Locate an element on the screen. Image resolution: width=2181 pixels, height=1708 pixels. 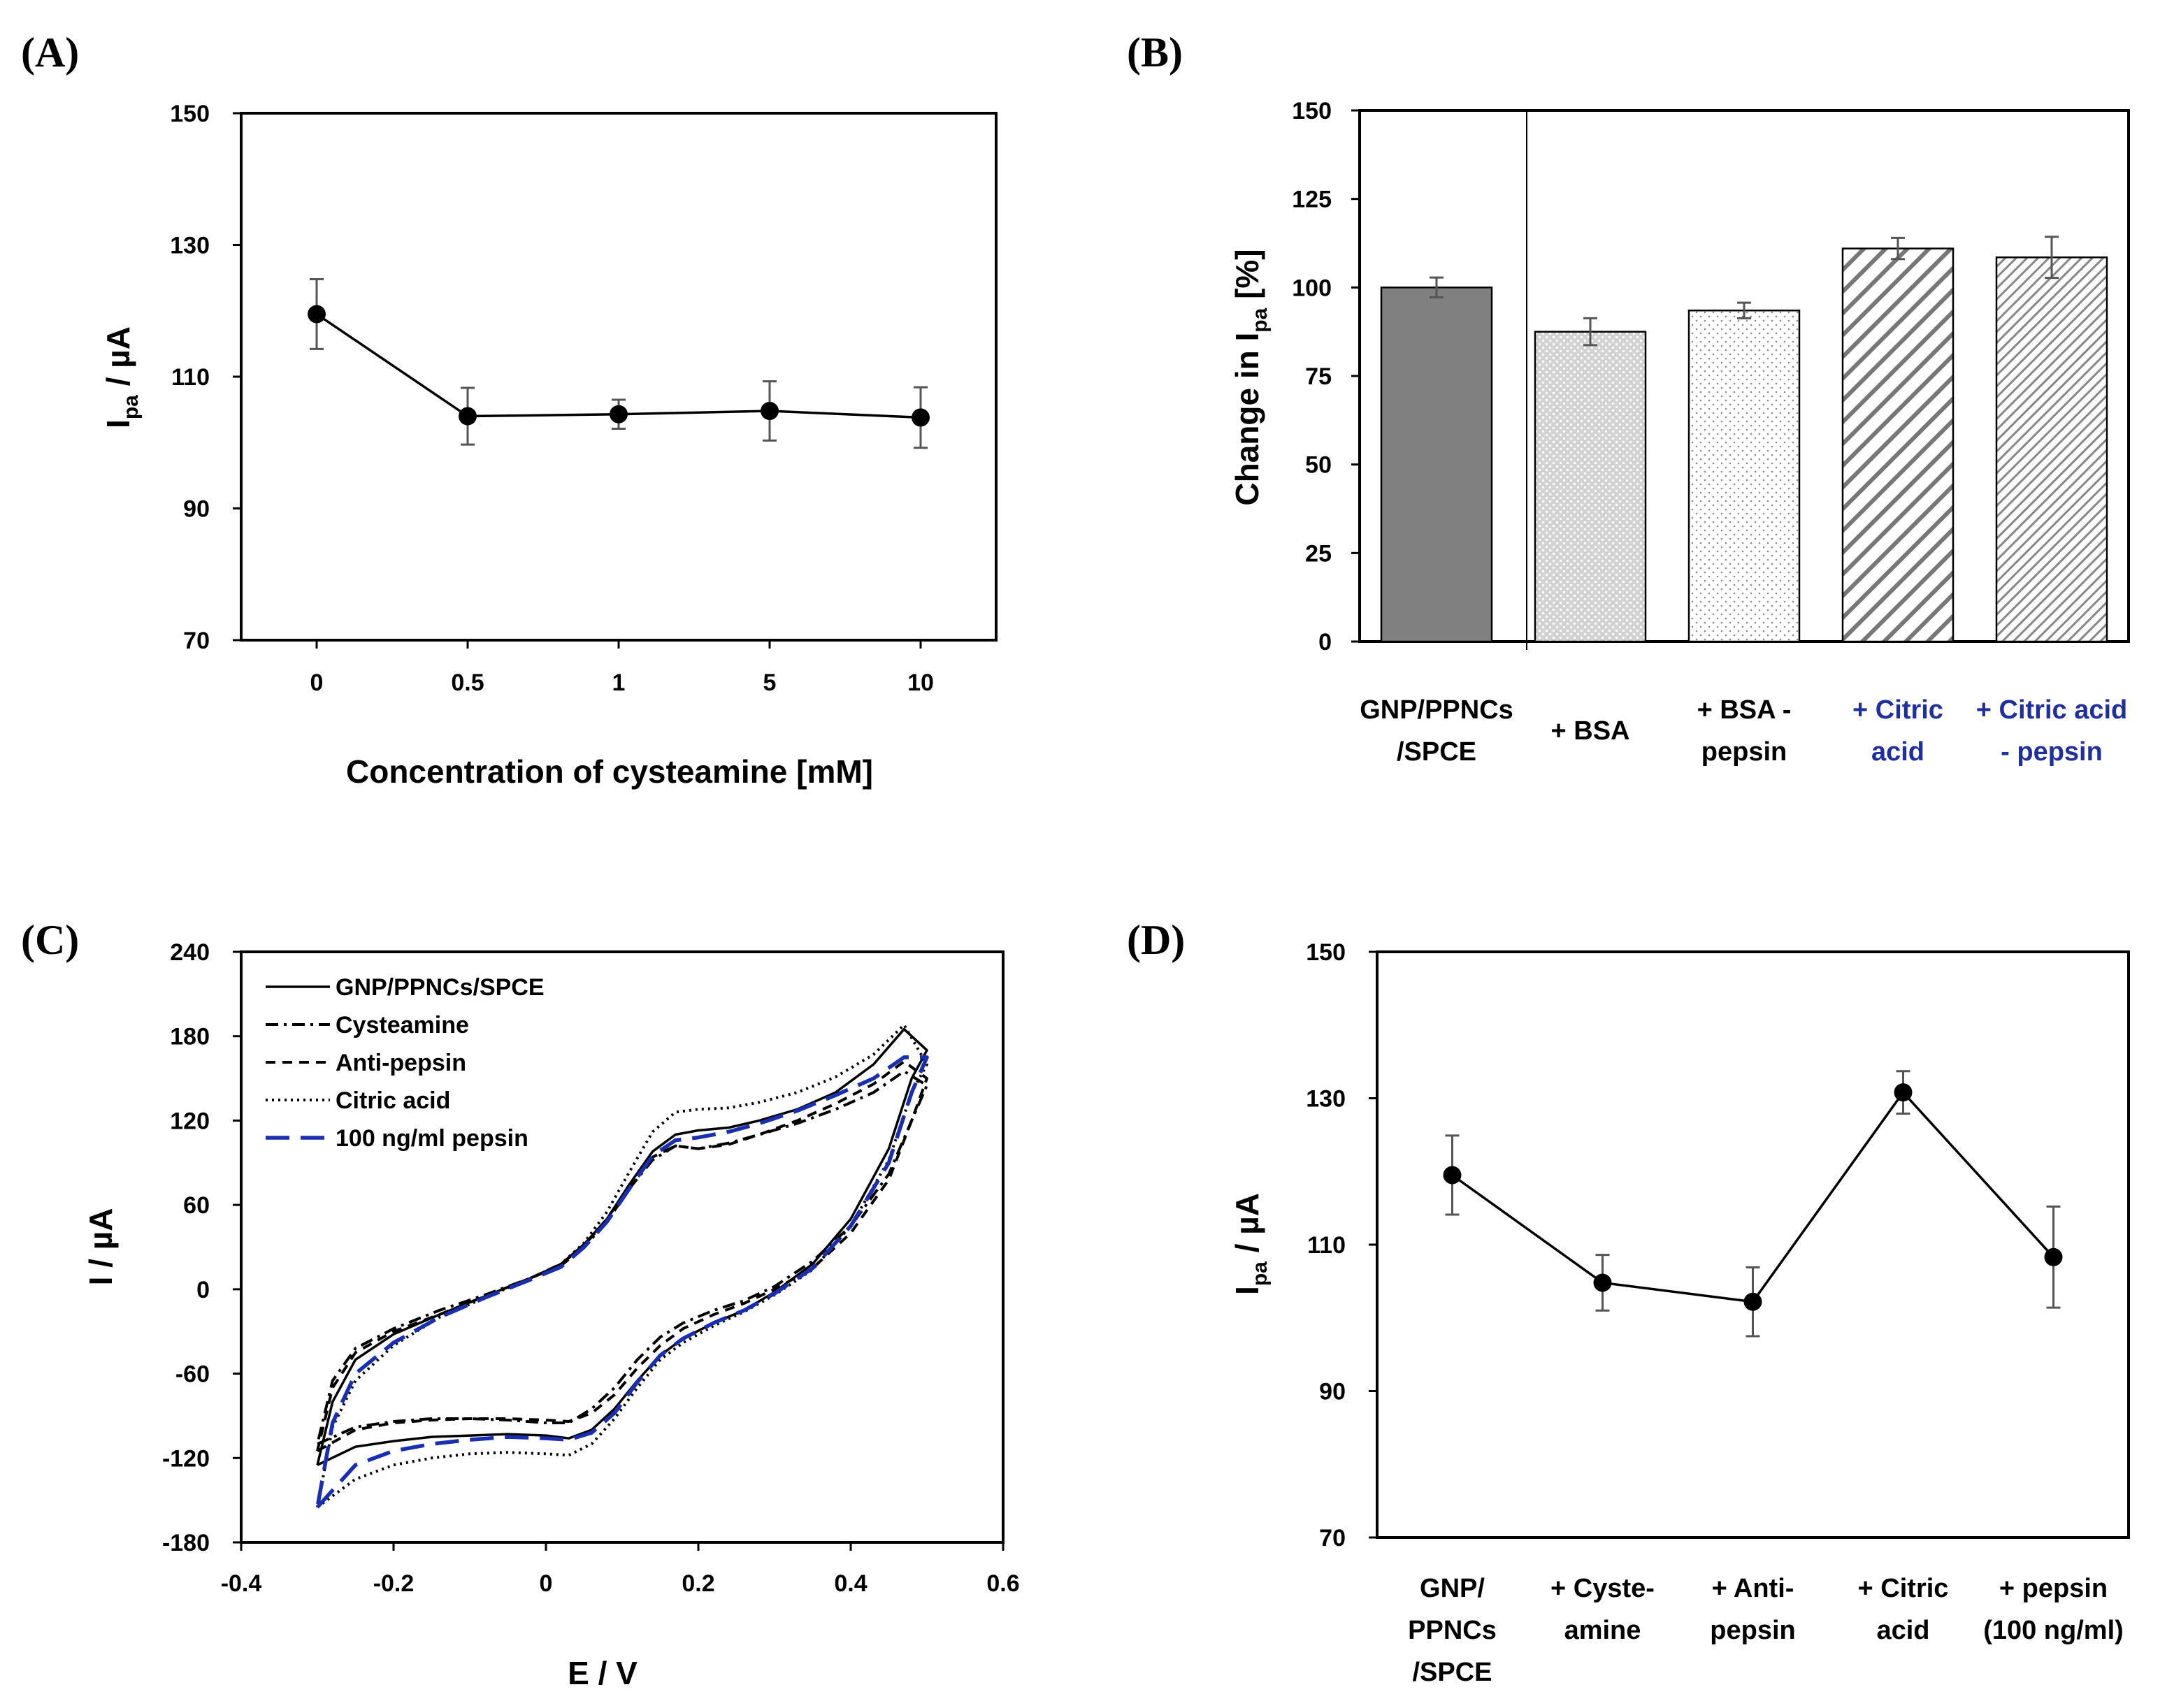
panel-b-category-label-line: + BSA is located at coordinates (1590, 731).